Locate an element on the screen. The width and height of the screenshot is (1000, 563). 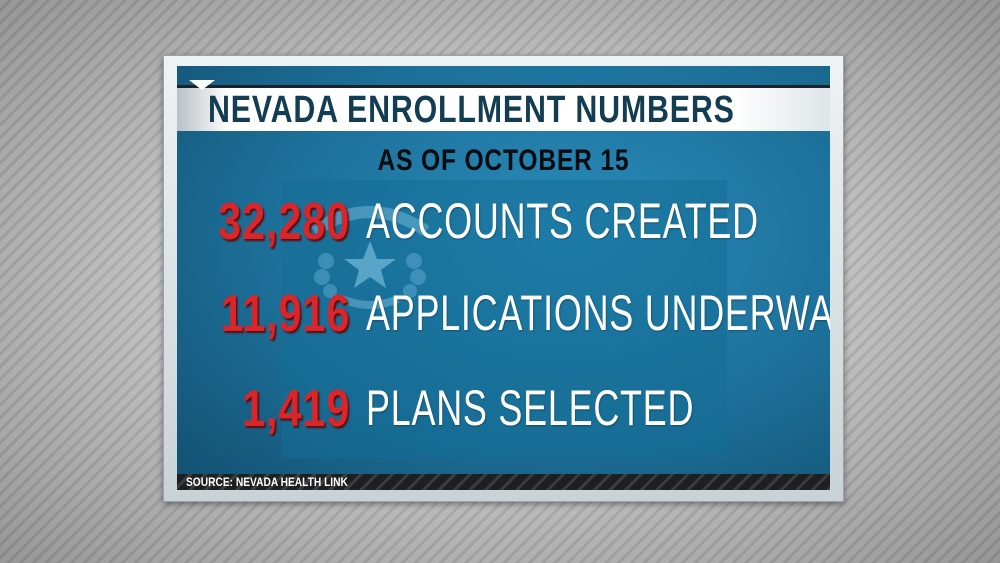
stat-row-accounts: 32,280 ACCOUNTS CREATED is located at coordinates (503, 221).